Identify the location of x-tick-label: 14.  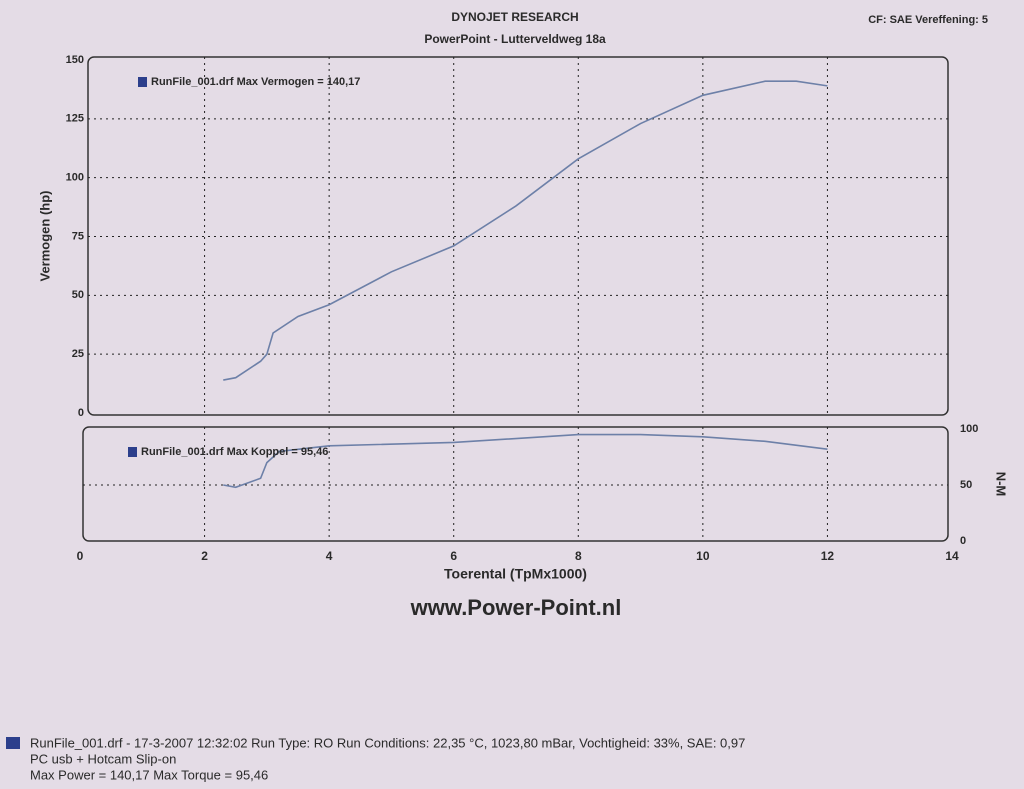
(952, 556).